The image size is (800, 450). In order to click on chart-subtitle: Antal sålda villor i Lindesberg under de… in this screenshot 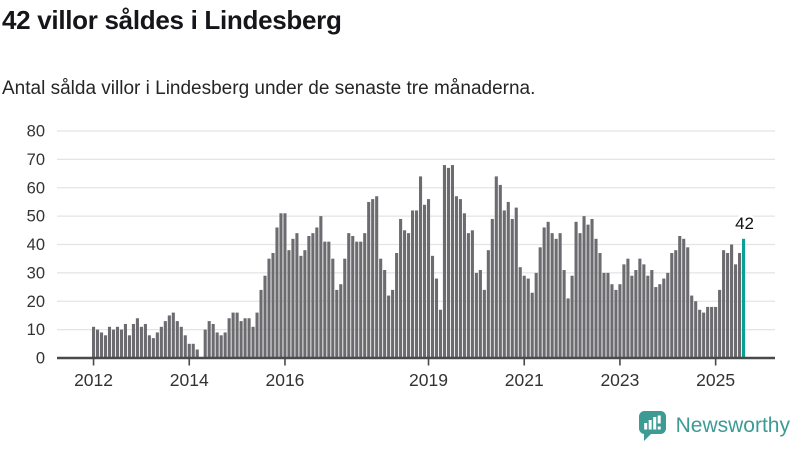, I will do `click(269, 88)`.